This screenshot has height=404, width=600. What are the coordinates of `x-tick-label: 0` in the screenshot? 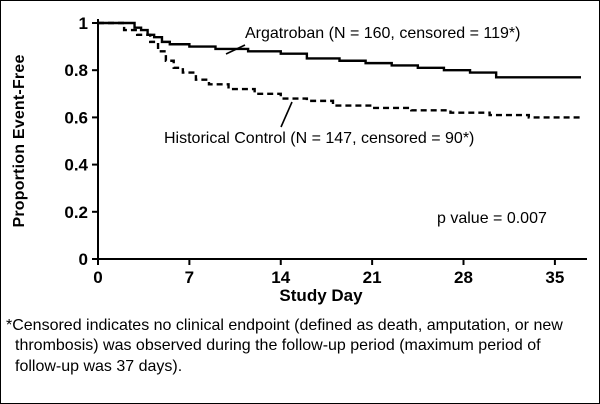 It's located at (97, 277).